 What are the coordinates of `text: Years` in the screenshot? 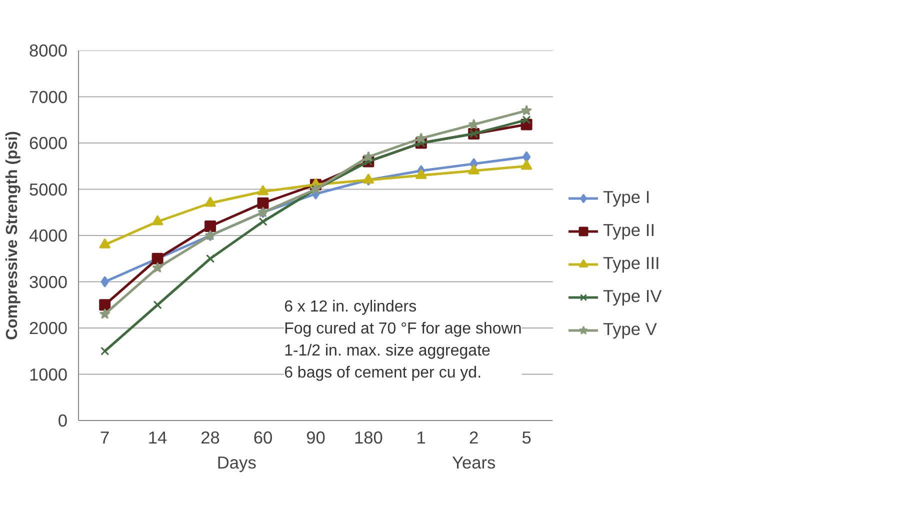 It's located at (474, 462).